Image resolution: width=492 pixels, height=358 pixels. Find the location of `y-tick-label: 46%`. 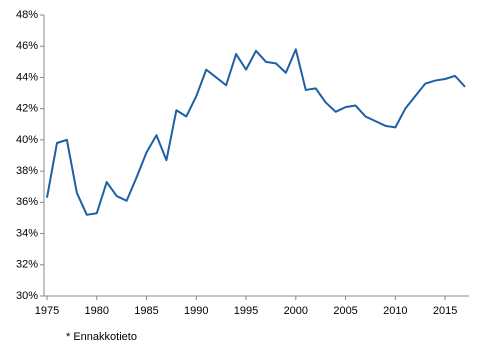

y-tick-label: 46% is located at coordinates (27, 46).